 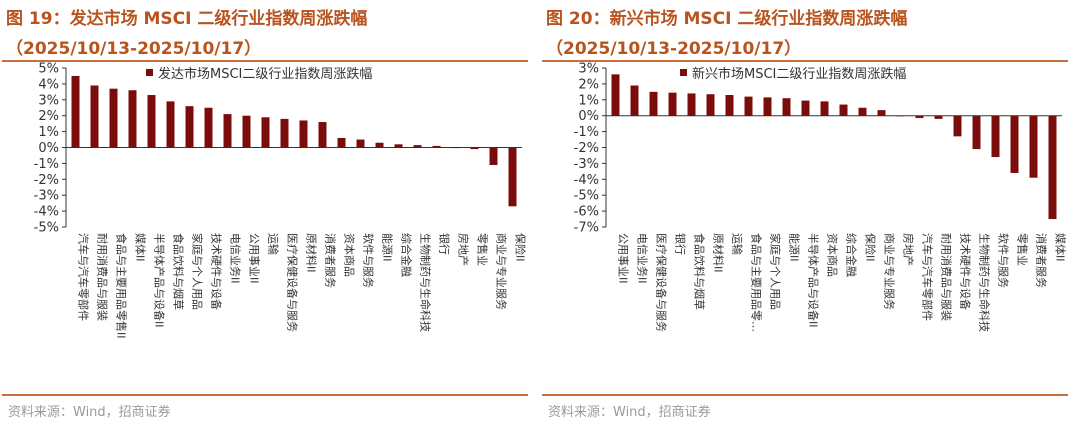 What do you see at coordinates (586, 212) in the screenshot?
I see `y-tick-label: -6%` at bounding box center [586, 212].